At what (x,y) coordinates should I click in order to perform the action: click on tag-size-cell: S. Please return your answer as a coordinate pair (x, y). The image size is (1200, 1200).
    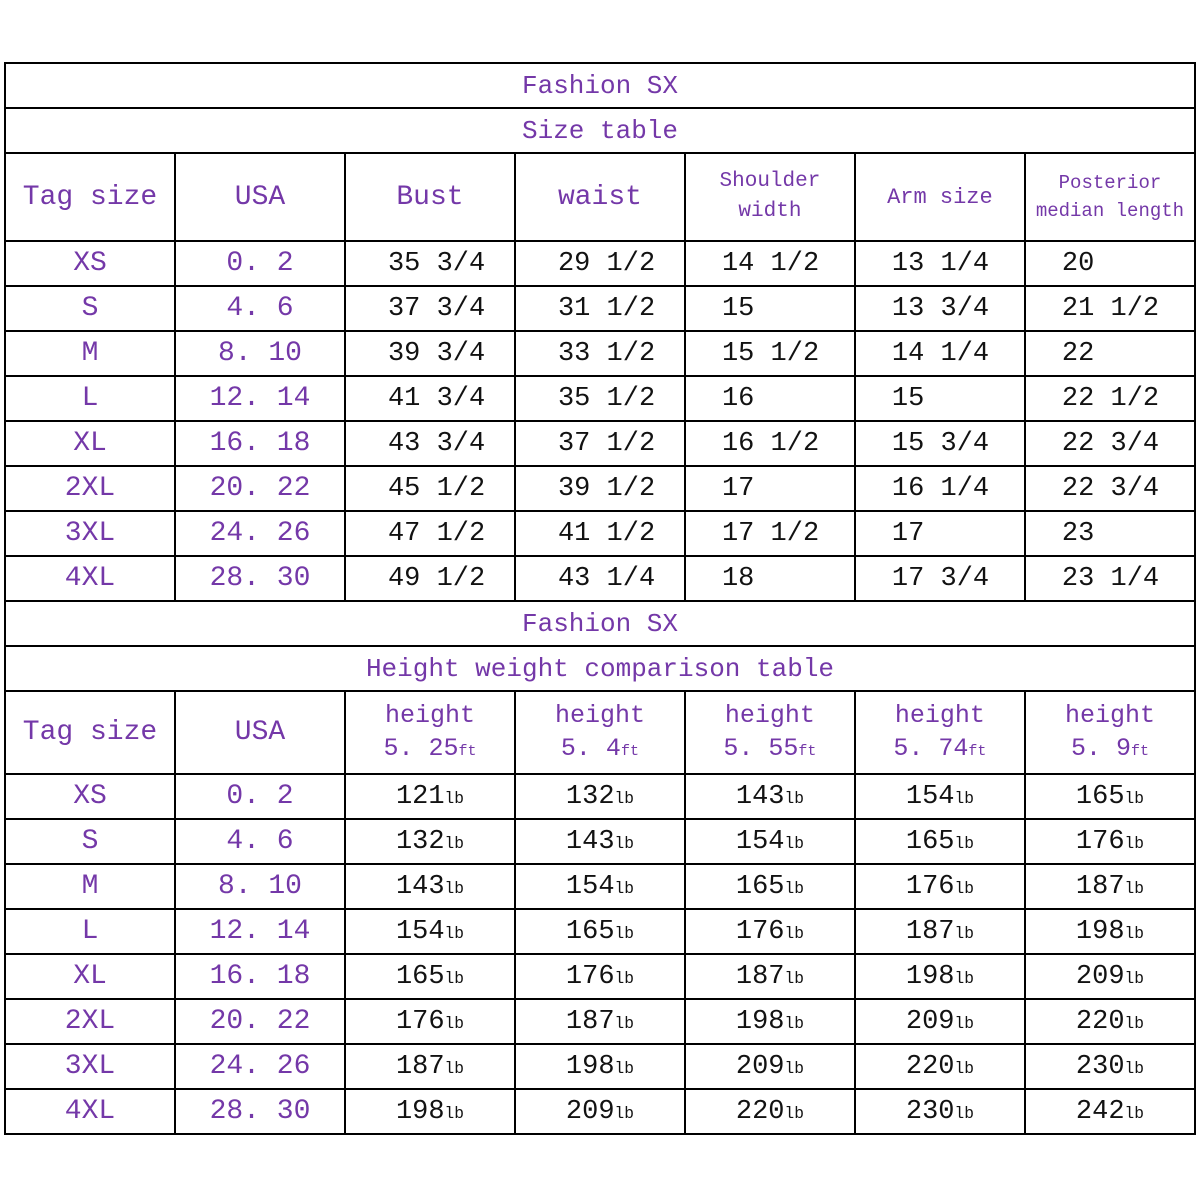
    Looking at the image, I should click on (90, 841).